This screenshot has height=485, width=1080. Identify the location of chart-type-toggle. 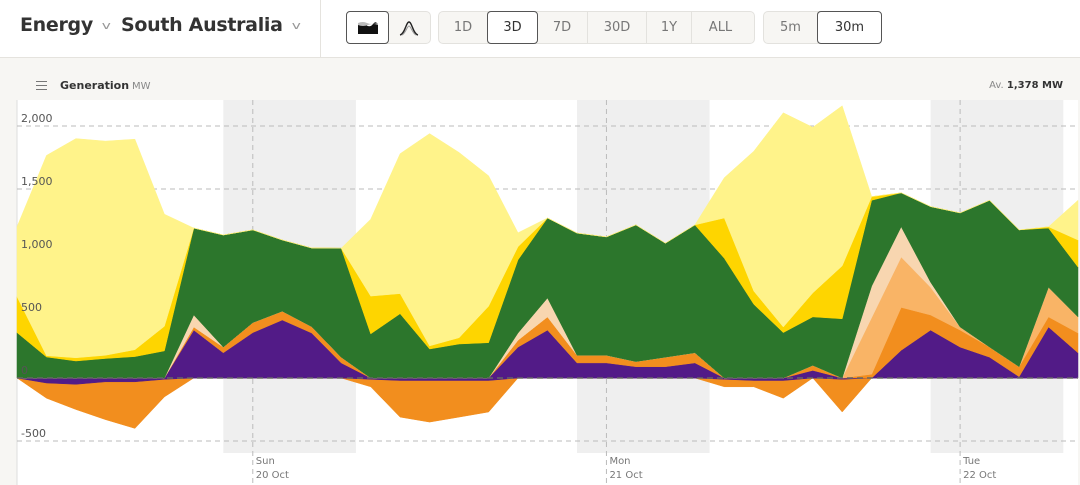
(388, 27).